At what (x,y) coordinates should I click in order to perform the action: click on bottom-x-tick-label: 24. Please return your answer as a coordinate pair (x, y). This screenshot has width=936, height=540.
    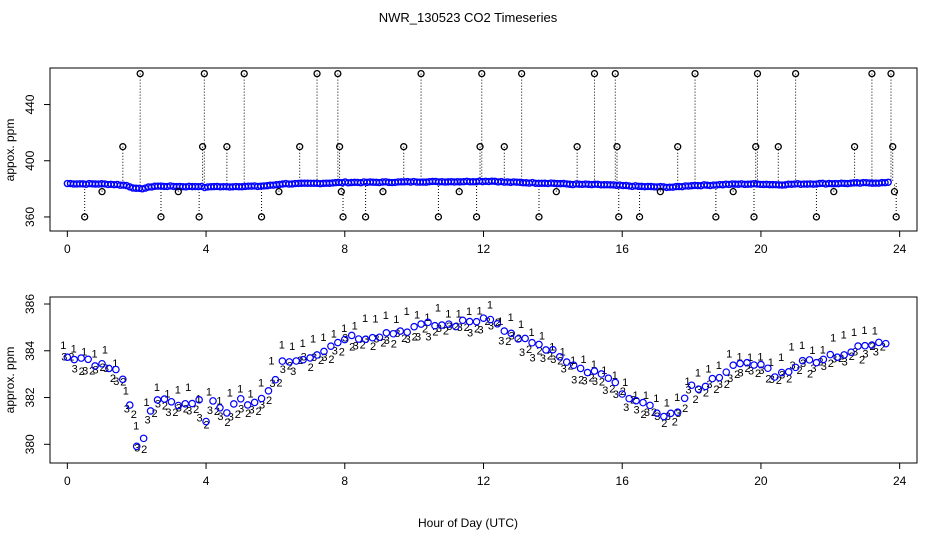
    Looking at the image, I should click on (900, 481).